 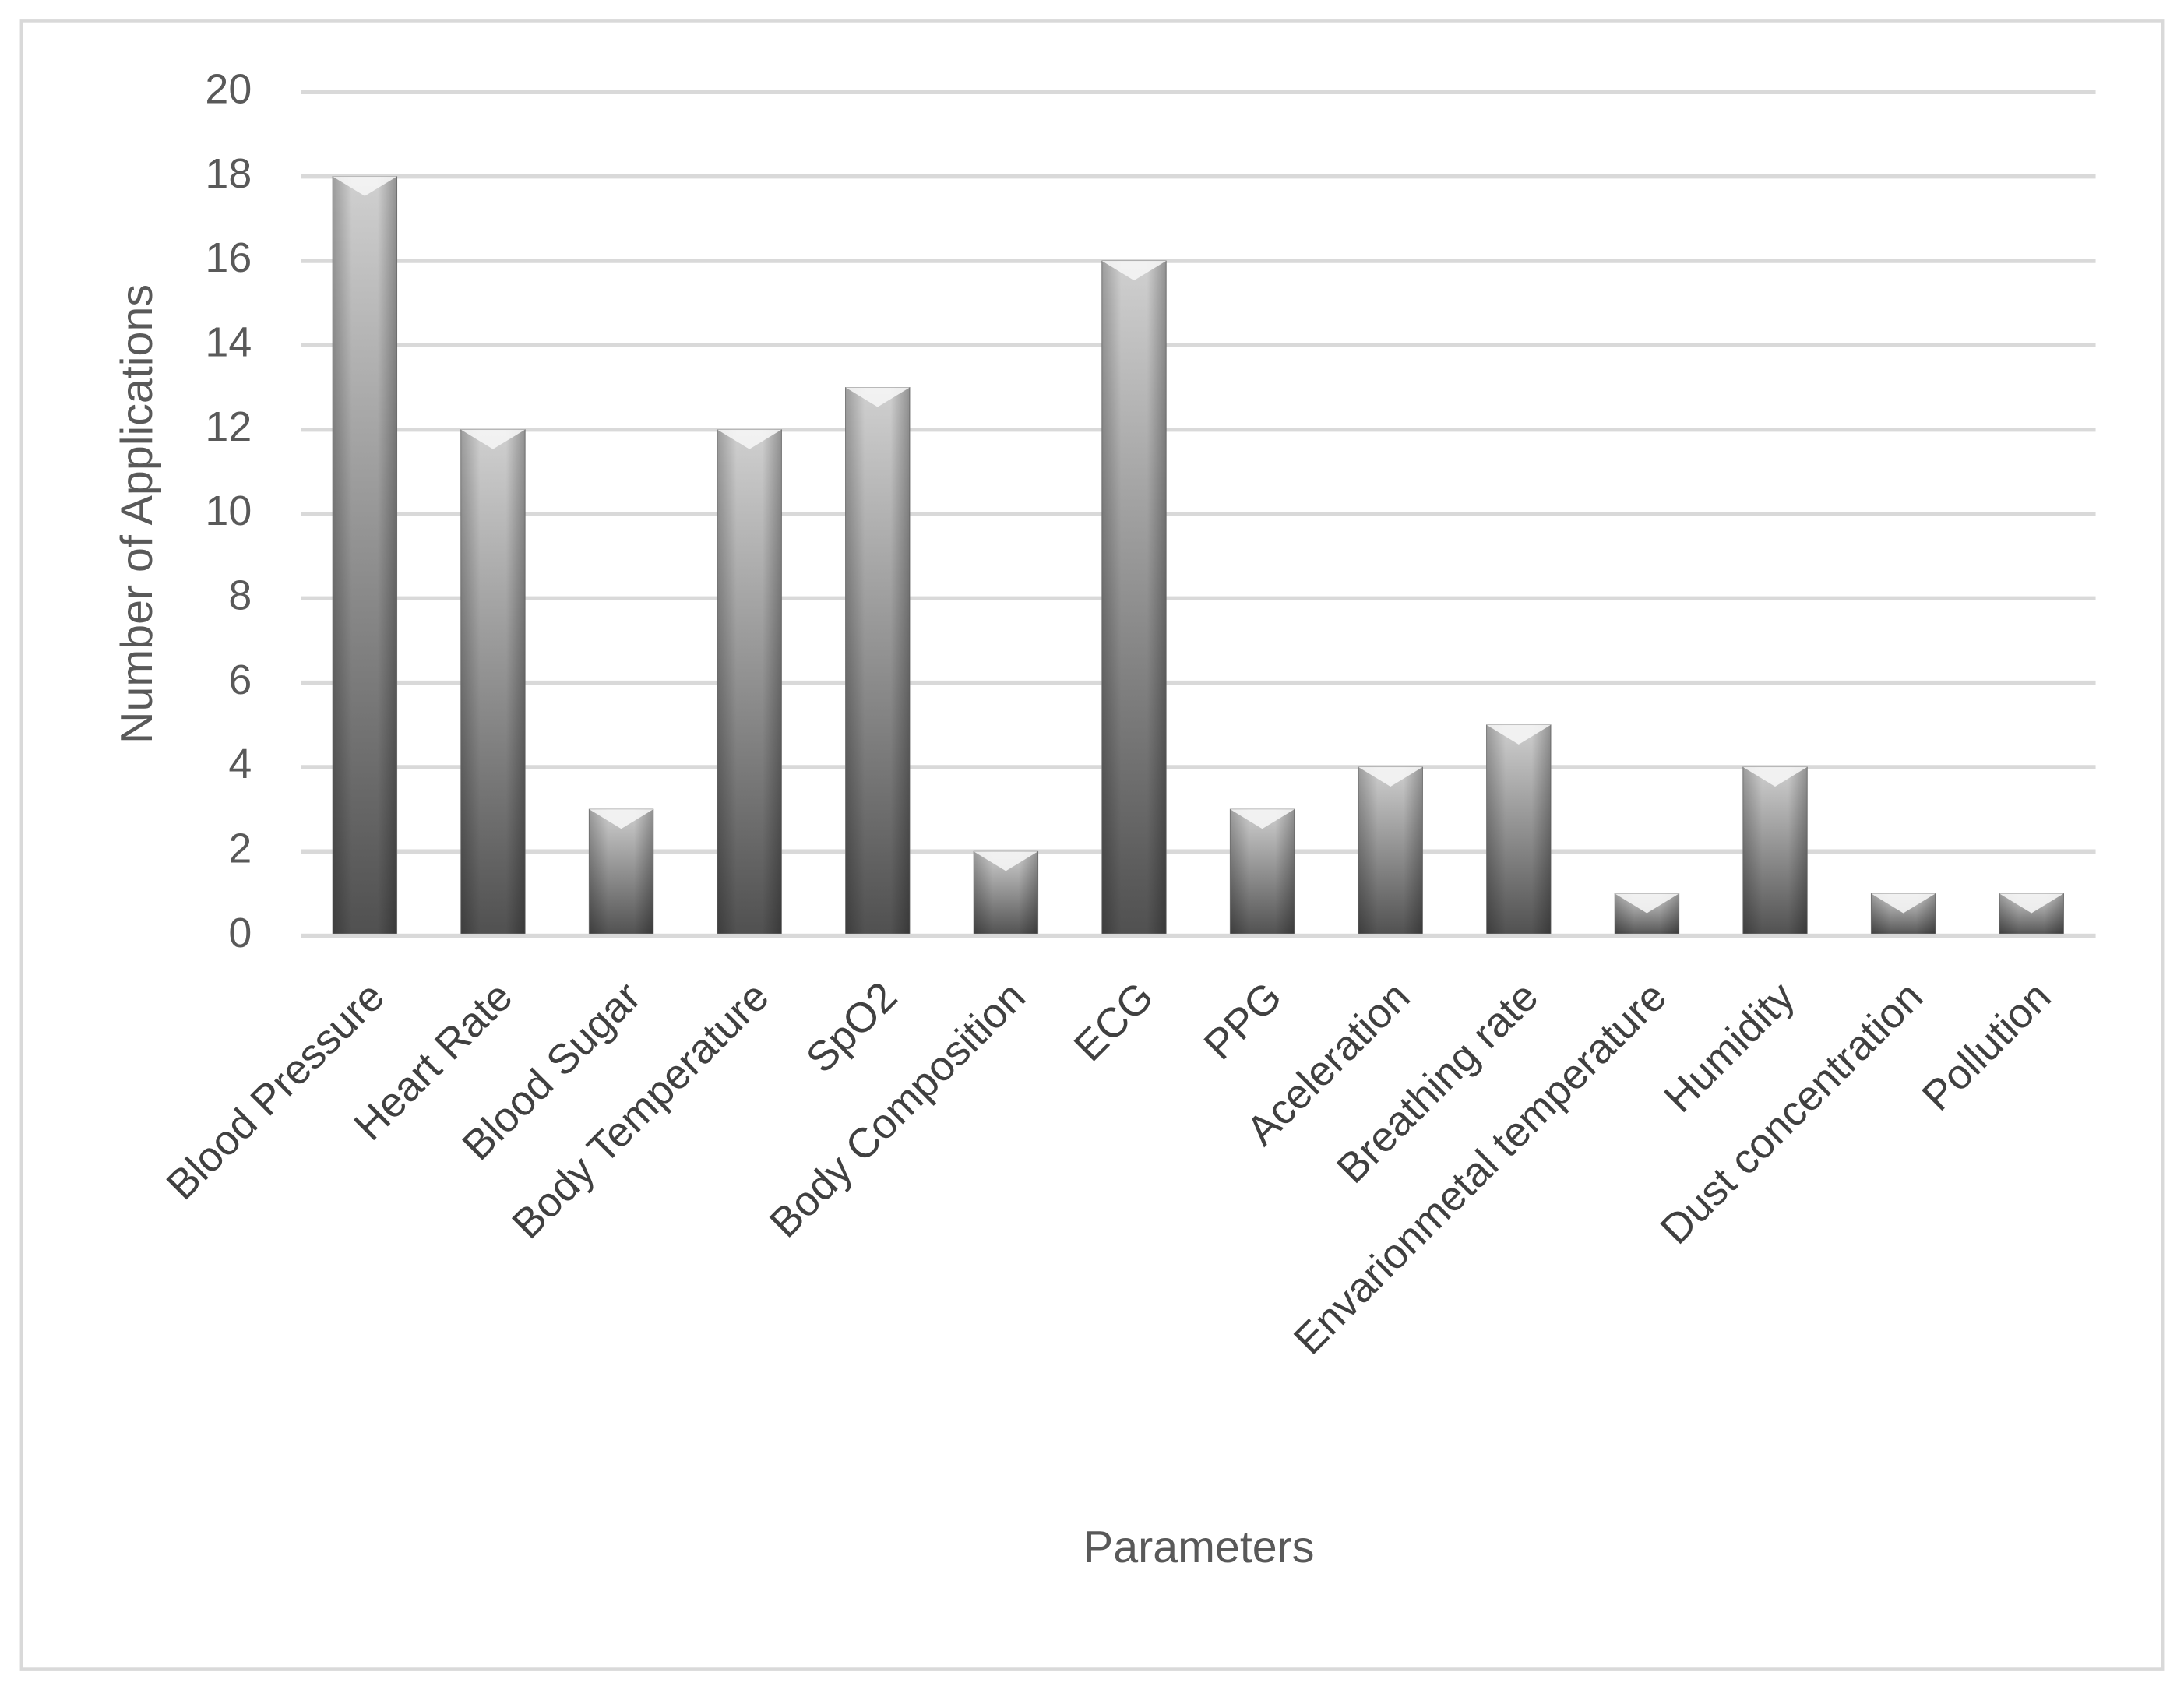 What do you see at coordinates (228, 173) in the screenshot?
I see `y-tick-label: 18` at bounding box center [228, 173].